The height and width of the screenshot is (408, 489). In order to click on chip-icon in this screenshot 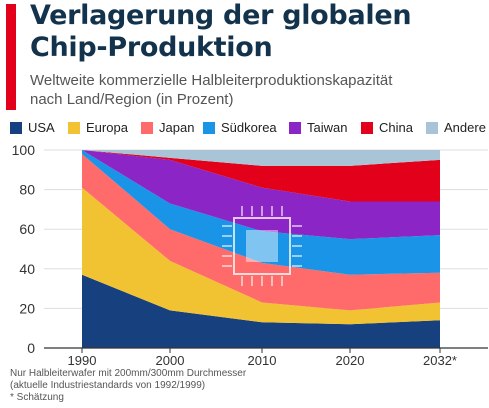, I will do `click(262, 246)`.